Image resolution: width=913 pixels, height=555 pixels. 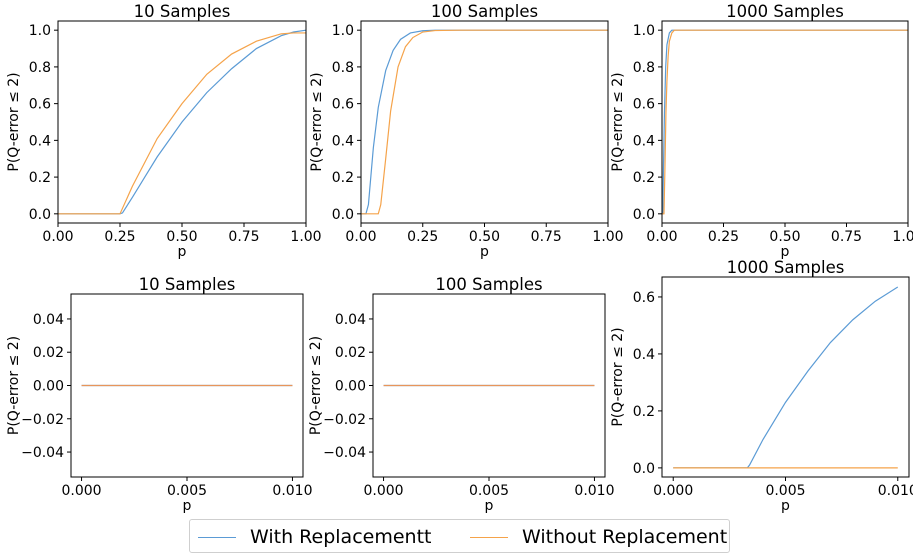 I want to click on legend-line-without-replacement, so click(x=489, y=537).